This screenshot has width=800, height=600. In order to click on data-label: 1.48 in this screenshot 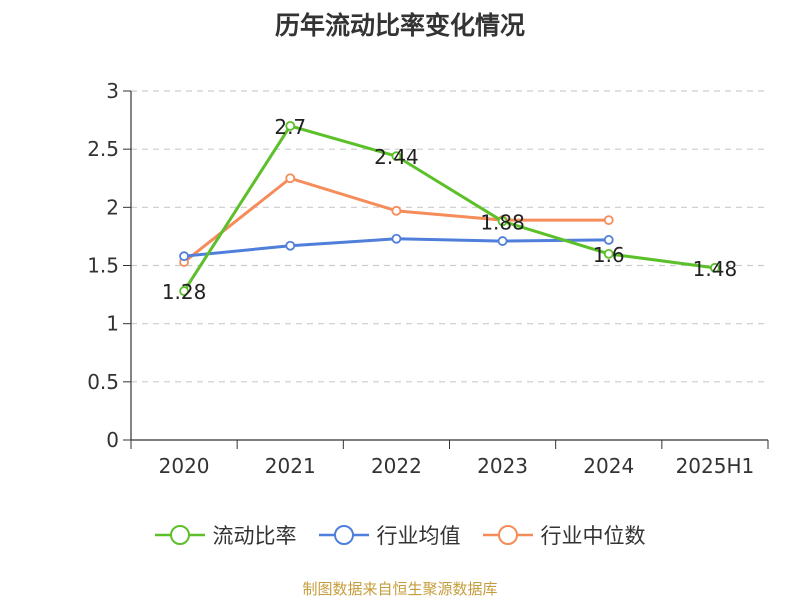, I will do `click(715, 269)`.